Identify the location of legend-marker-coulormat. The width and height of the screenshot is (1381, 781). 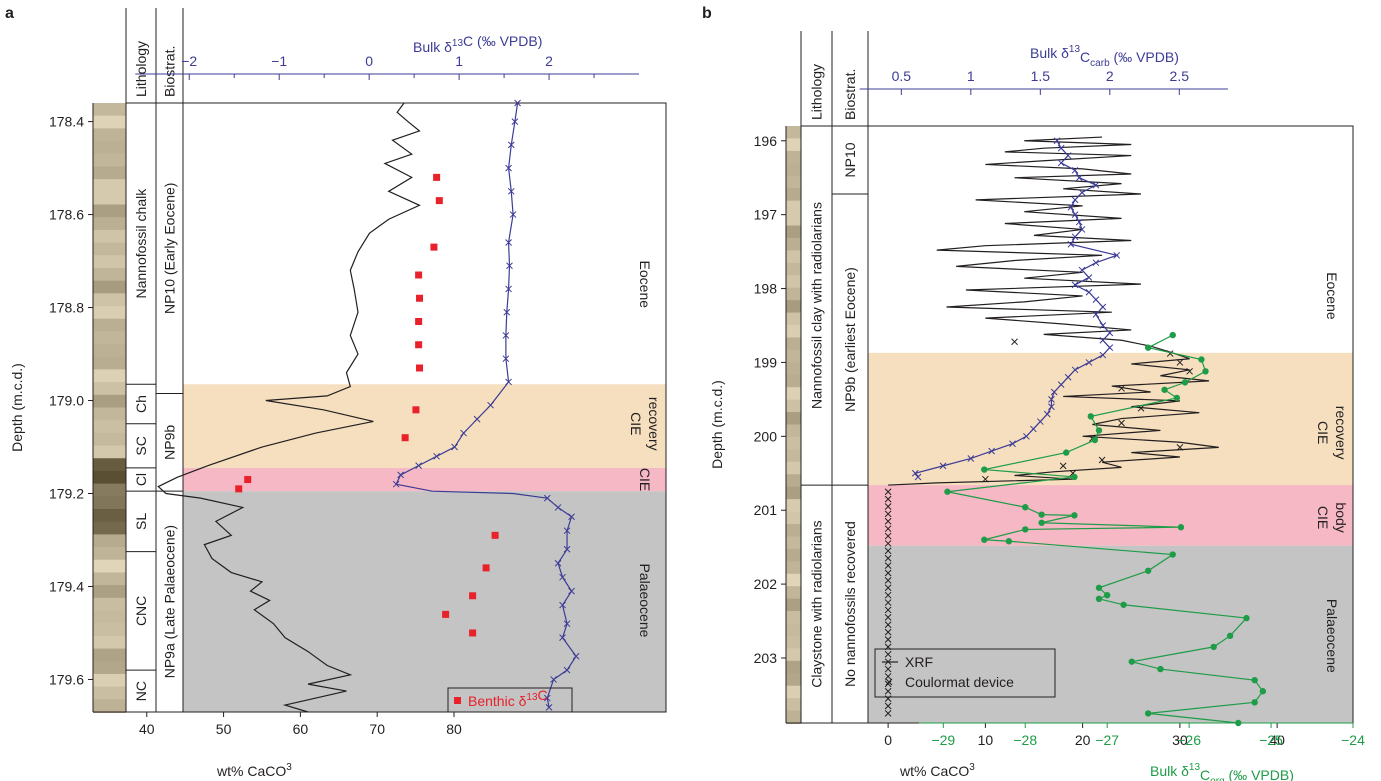
(889, 682).